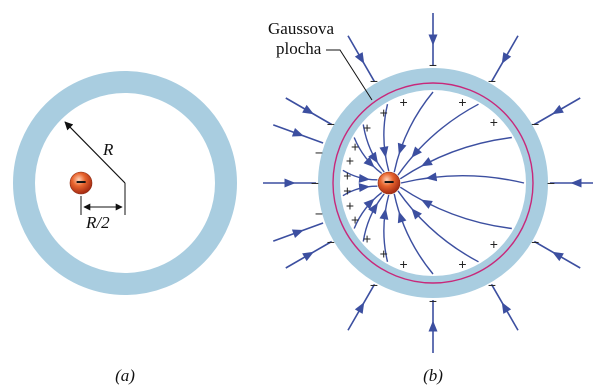 Image resolution: width=593 pixels, height=388 pixels. I want to click on panel-a-caption: (a), so click(125, 375).